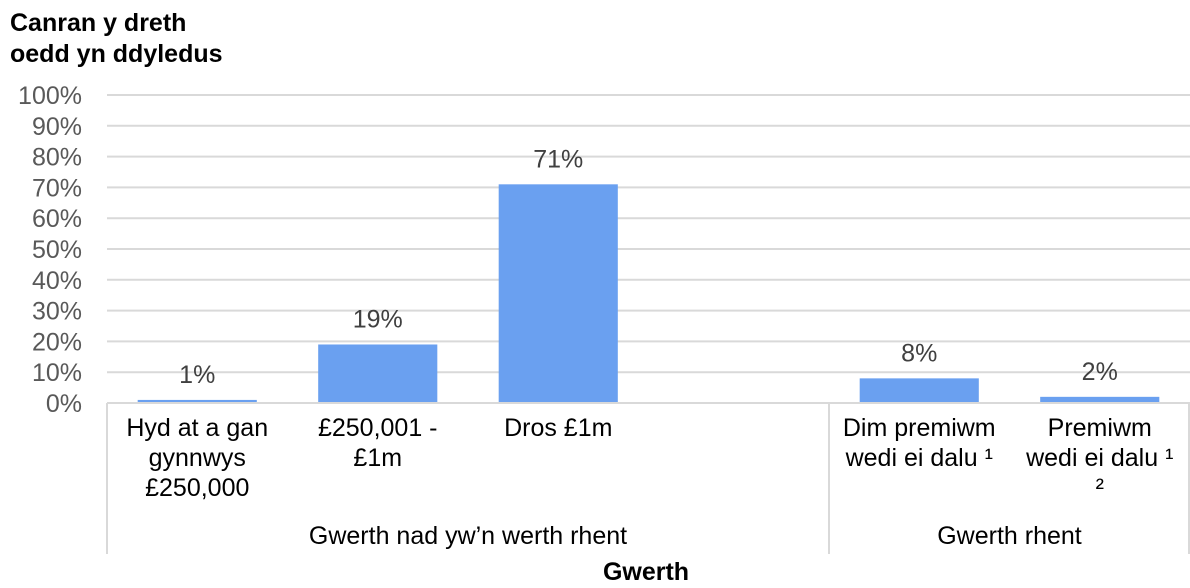 The height and width of the screenshot is (588, 1190). Describe the element at coordinates (558, 159) in the screenshot. I see `data-label: 71%` at that location.